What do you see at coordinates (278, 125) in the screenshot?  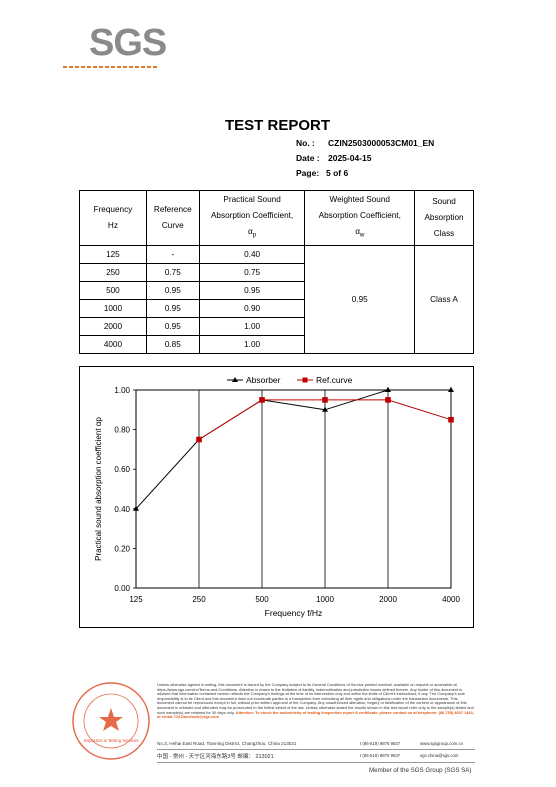 I see `report-title: TEST REPORT` at bounding box center [278, 125].